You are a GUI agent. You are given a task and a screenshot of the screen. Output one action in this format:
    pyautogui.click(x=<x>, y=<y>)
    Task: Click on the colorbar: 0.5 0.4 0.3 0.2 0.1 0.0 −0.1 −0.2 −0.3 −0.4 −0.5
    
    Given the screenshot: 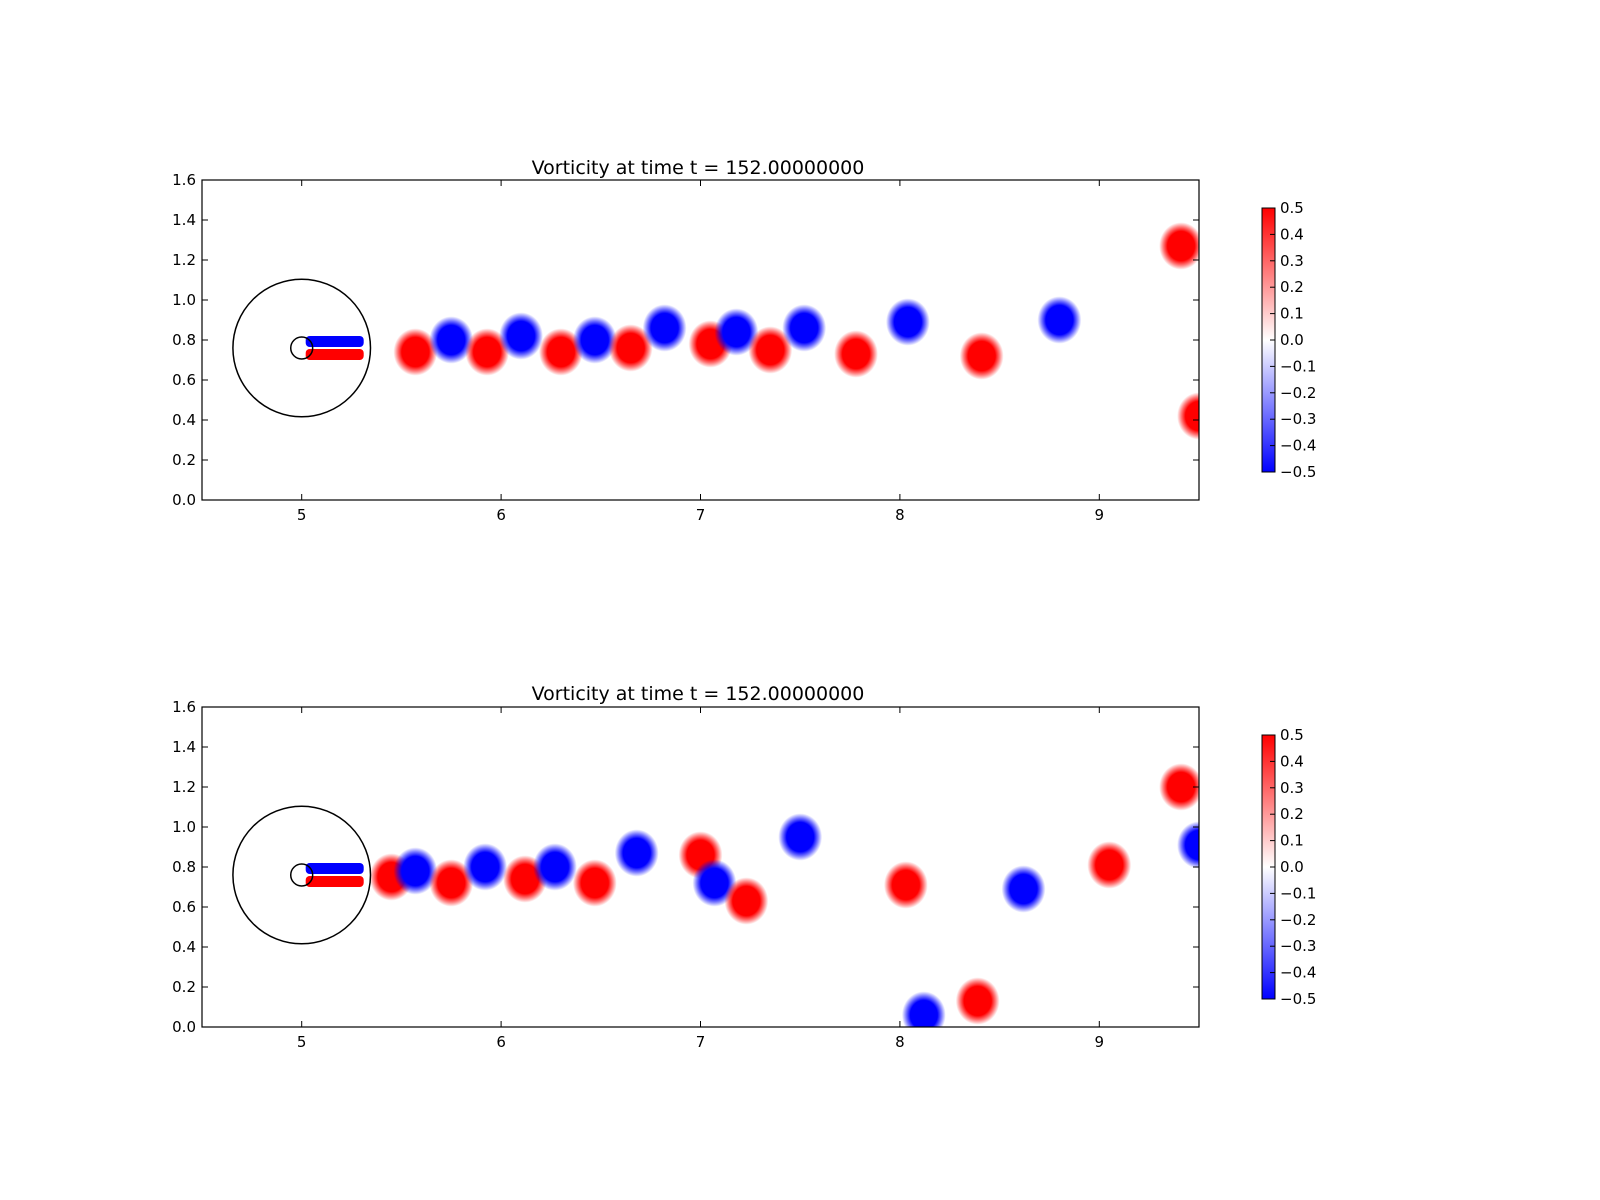 What is the action you would take?
    pyautogui.click(x=1288, y=867)
    